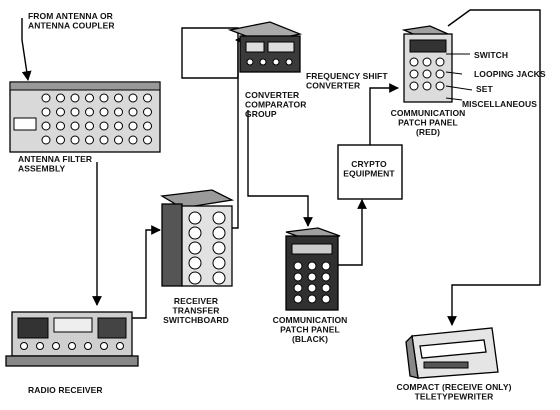 The image size is (560, 410). I want to click on converter-group-label: CONVERTER COMPARATOR GROUP, so click(275, 104).